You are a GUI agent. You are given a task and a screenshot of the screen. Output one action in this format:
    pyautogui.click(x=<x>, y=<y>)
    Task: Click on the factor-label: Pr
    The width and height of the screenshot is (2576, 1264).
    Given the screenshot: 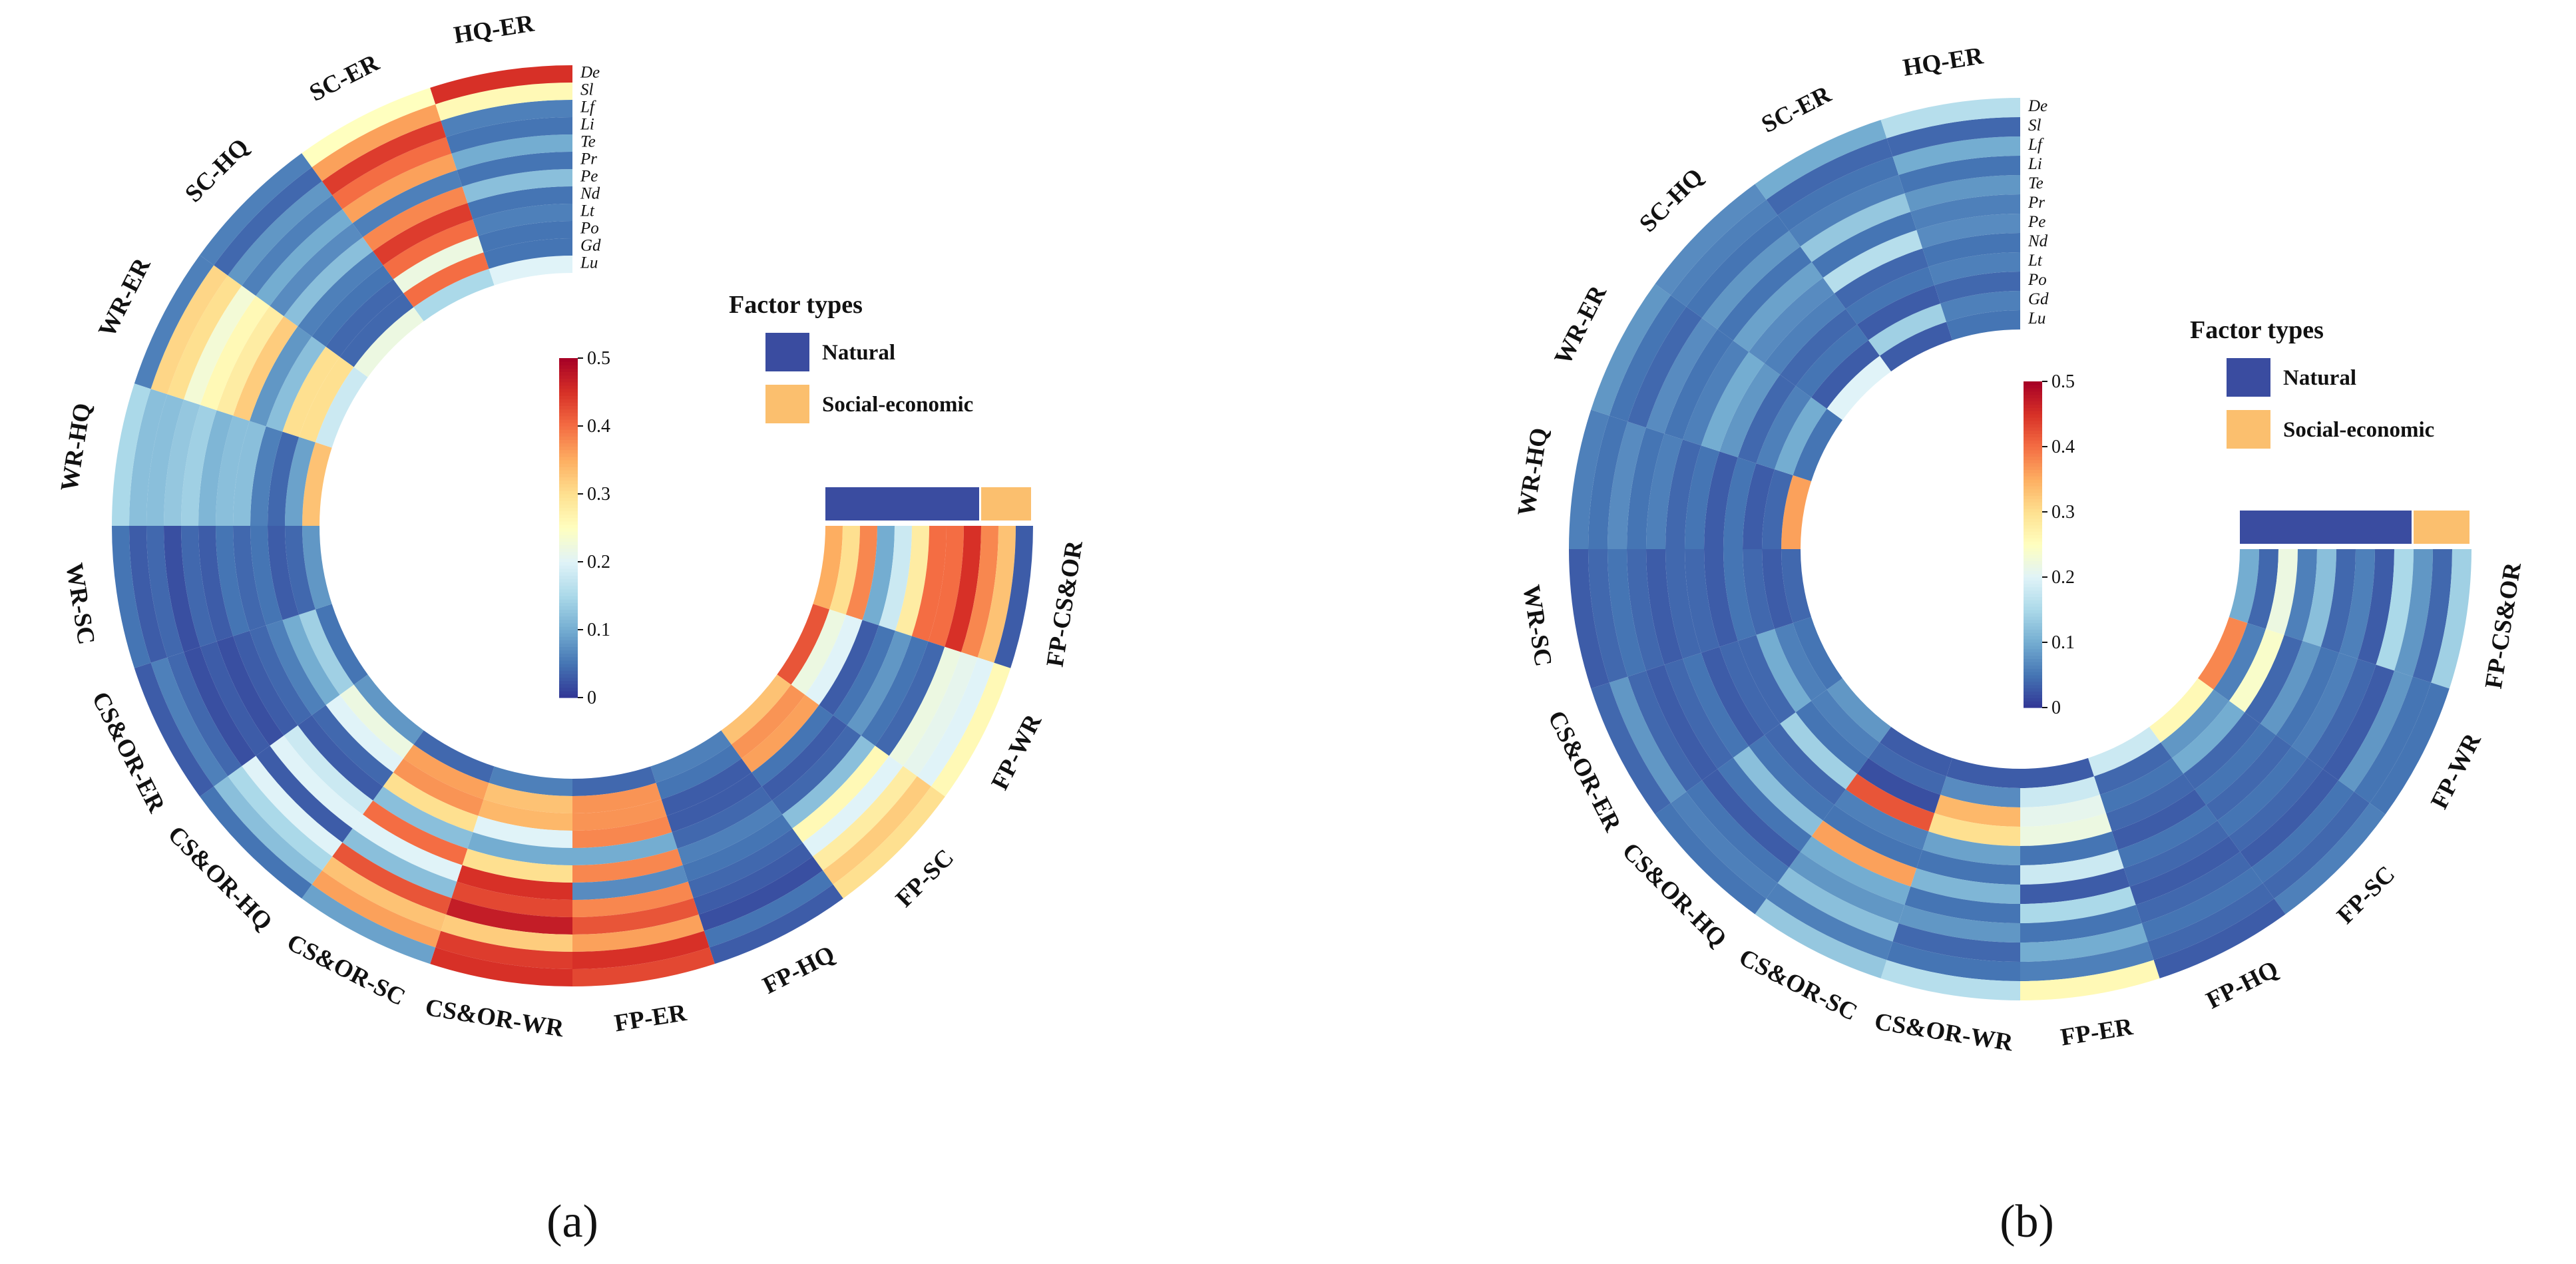 What is the action you would take?
    pyautogui.click(x=2036, y=203)
    